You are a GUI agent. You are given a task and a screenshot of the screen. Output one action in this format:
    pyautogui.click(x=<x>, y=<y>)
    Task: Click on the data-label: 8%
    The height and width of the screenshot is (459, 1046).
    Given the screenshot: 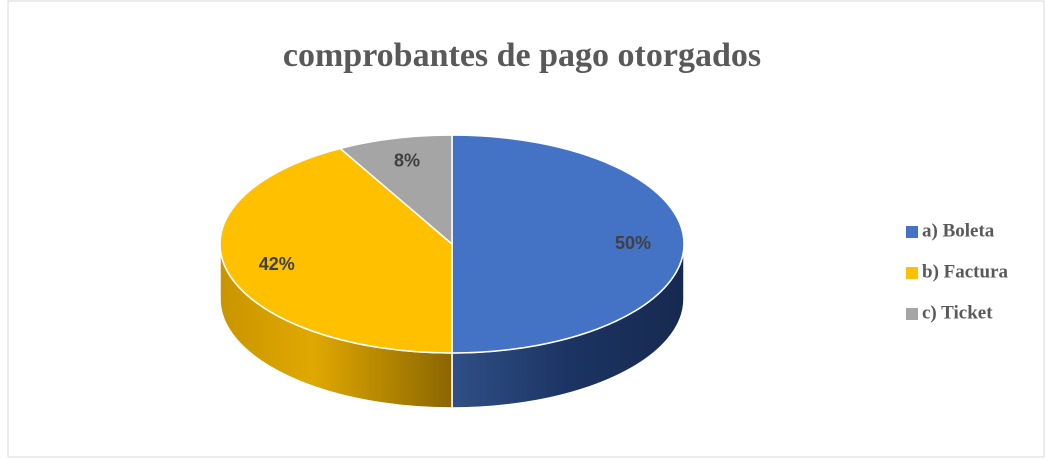 What is the action you would take?
    pyautogui.click(x=407, y=160)
    